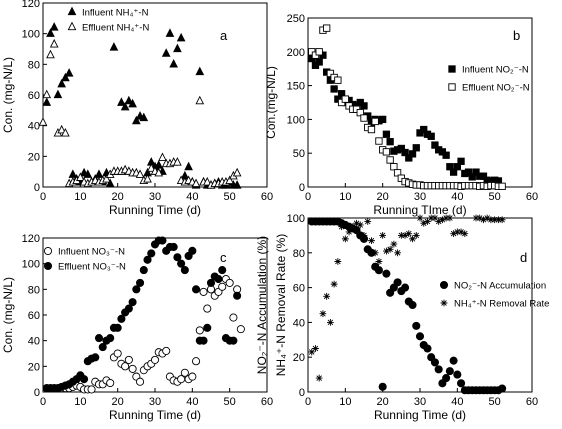 This screenshot has height=429, width=562. Describe the element at coordinates (262, 305) in the screenshot. I see `y-axis-label: NO₂⁻-N Accumulation (%)` at that location.